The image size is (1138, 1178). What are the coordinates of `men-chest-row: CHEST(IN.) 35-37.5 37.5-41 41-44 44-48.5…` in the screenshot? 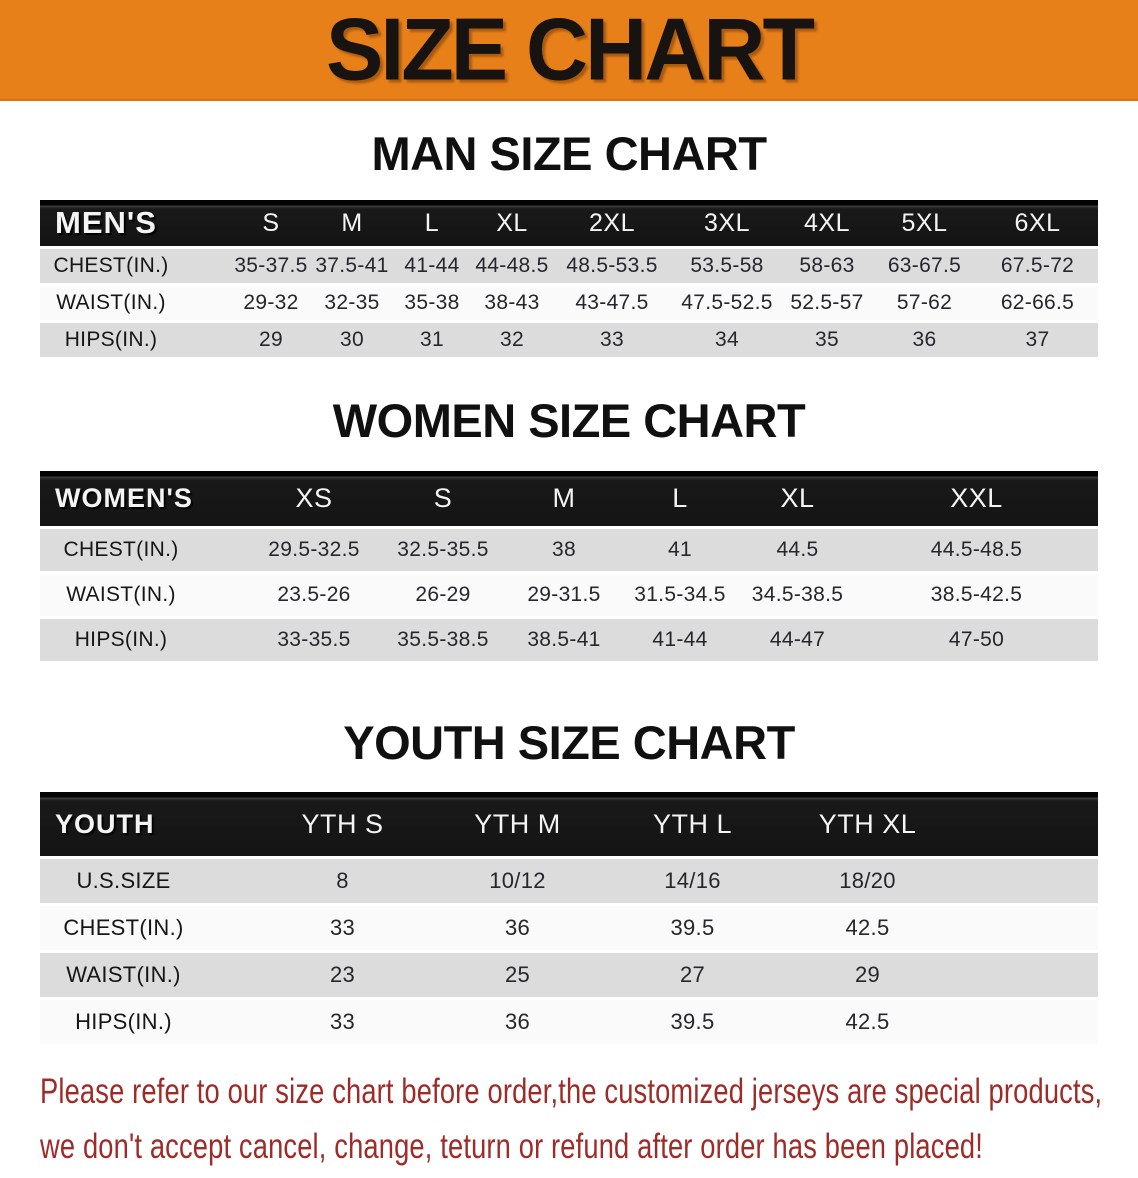 It's located at (569, 266).